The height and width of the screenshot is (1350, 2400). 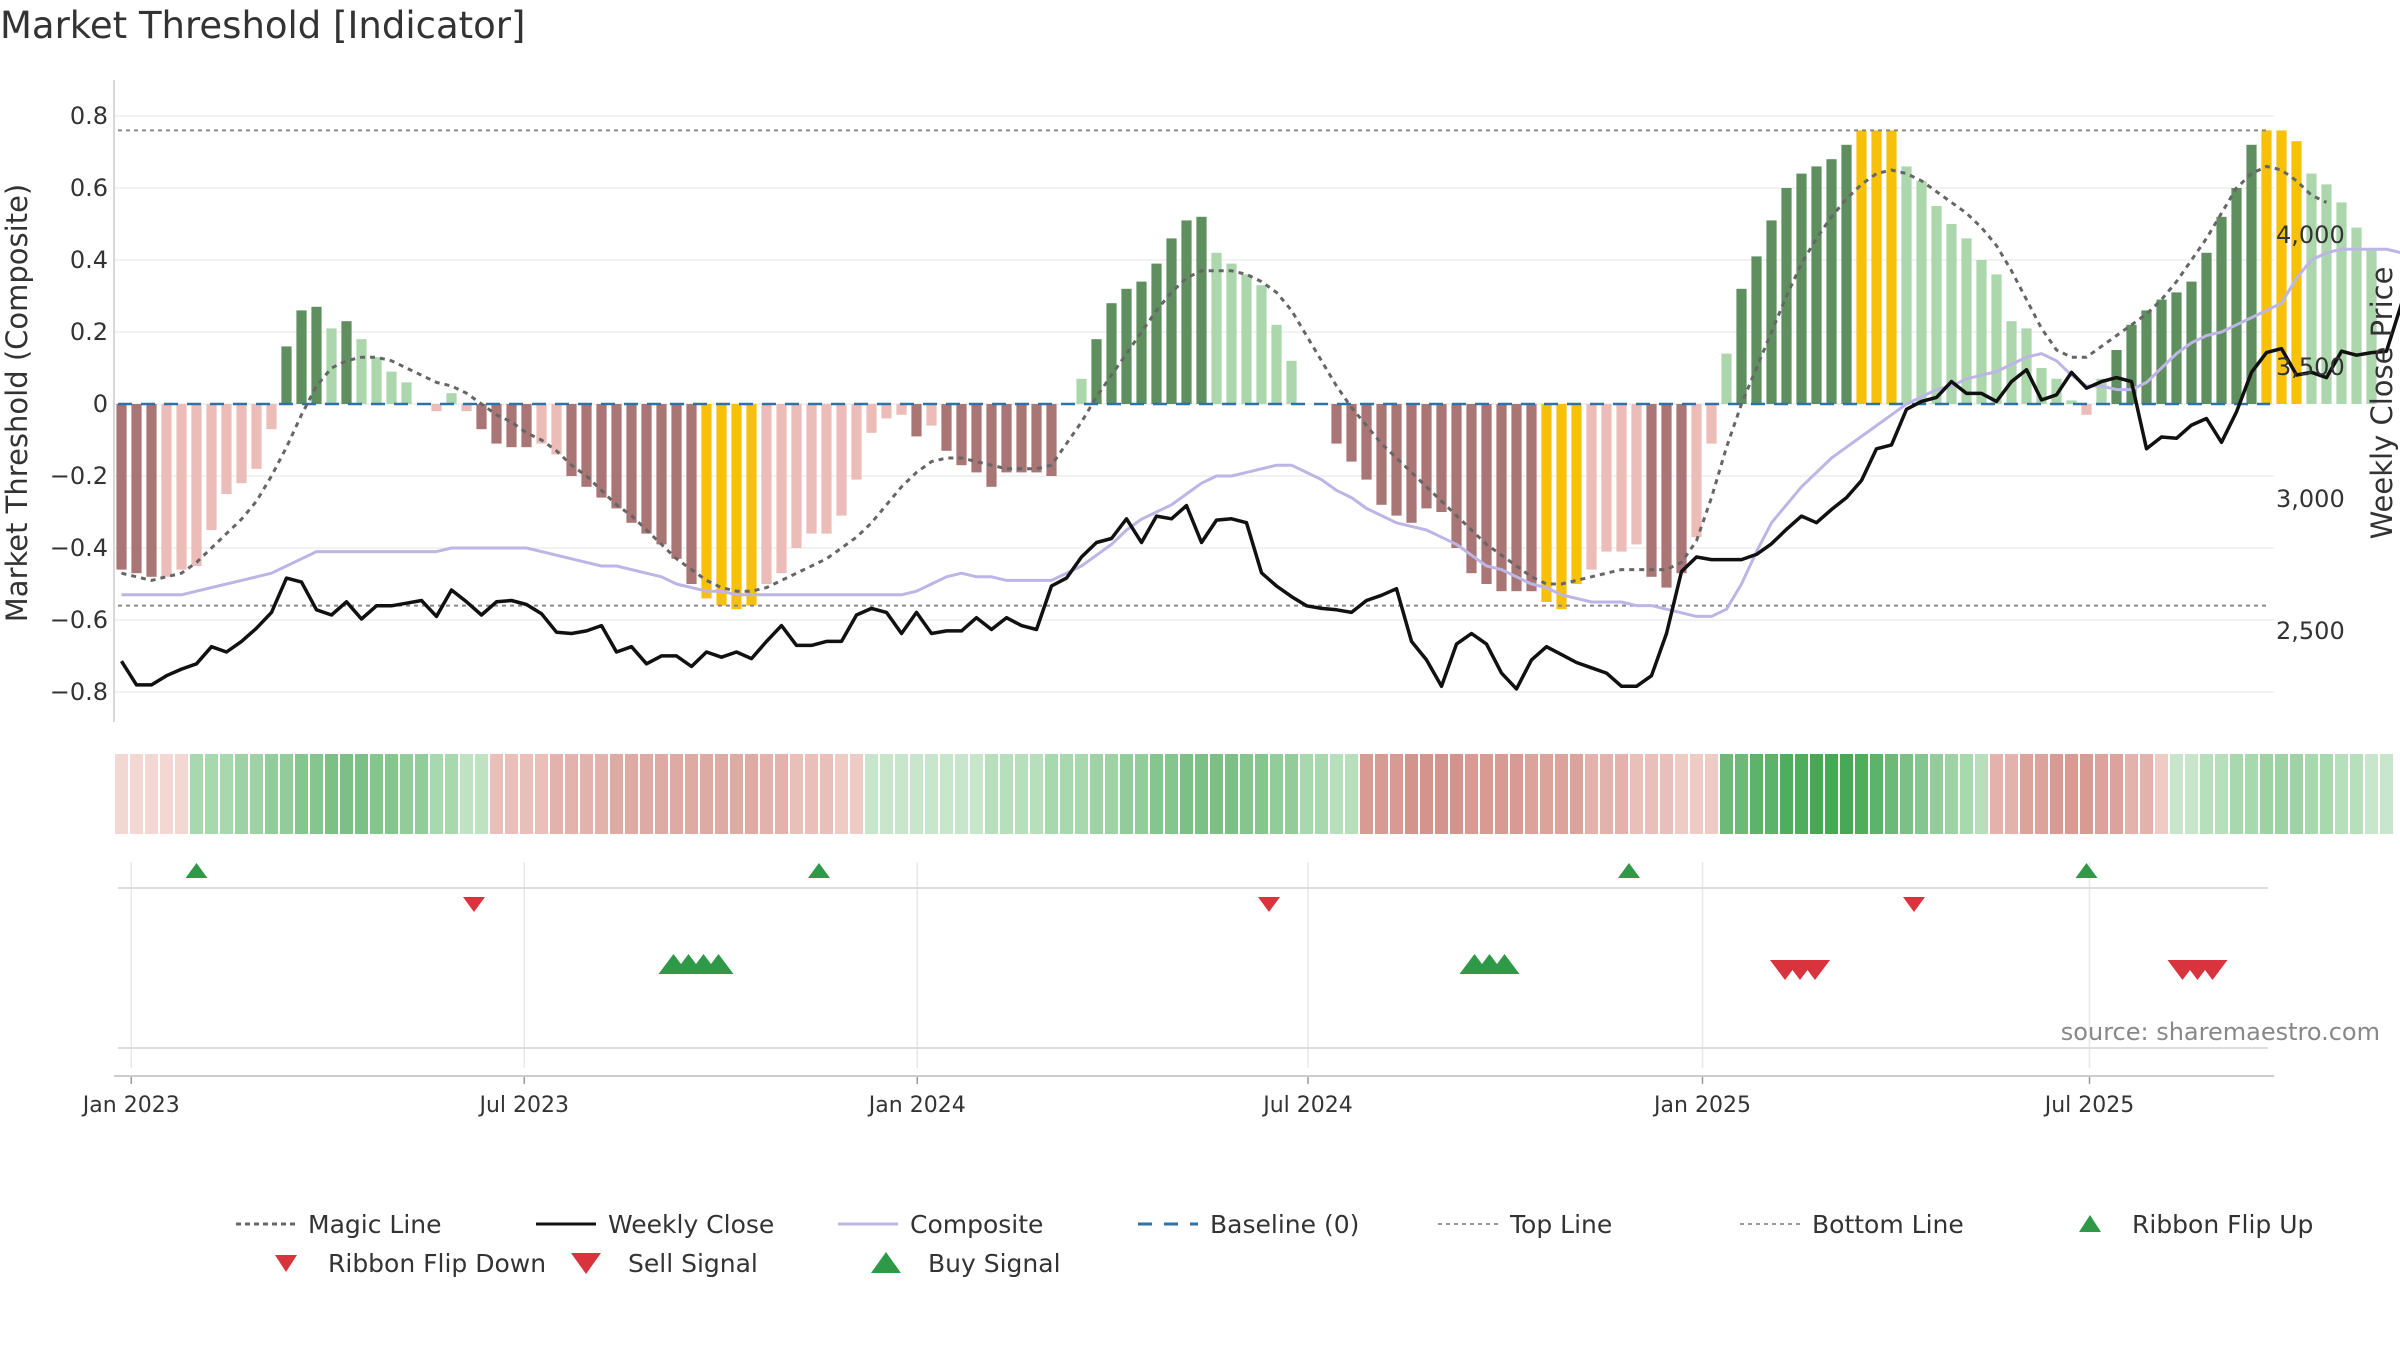 I want to click on legend-label: Ribbon Flip Up, so click(x=2222, y=1224).